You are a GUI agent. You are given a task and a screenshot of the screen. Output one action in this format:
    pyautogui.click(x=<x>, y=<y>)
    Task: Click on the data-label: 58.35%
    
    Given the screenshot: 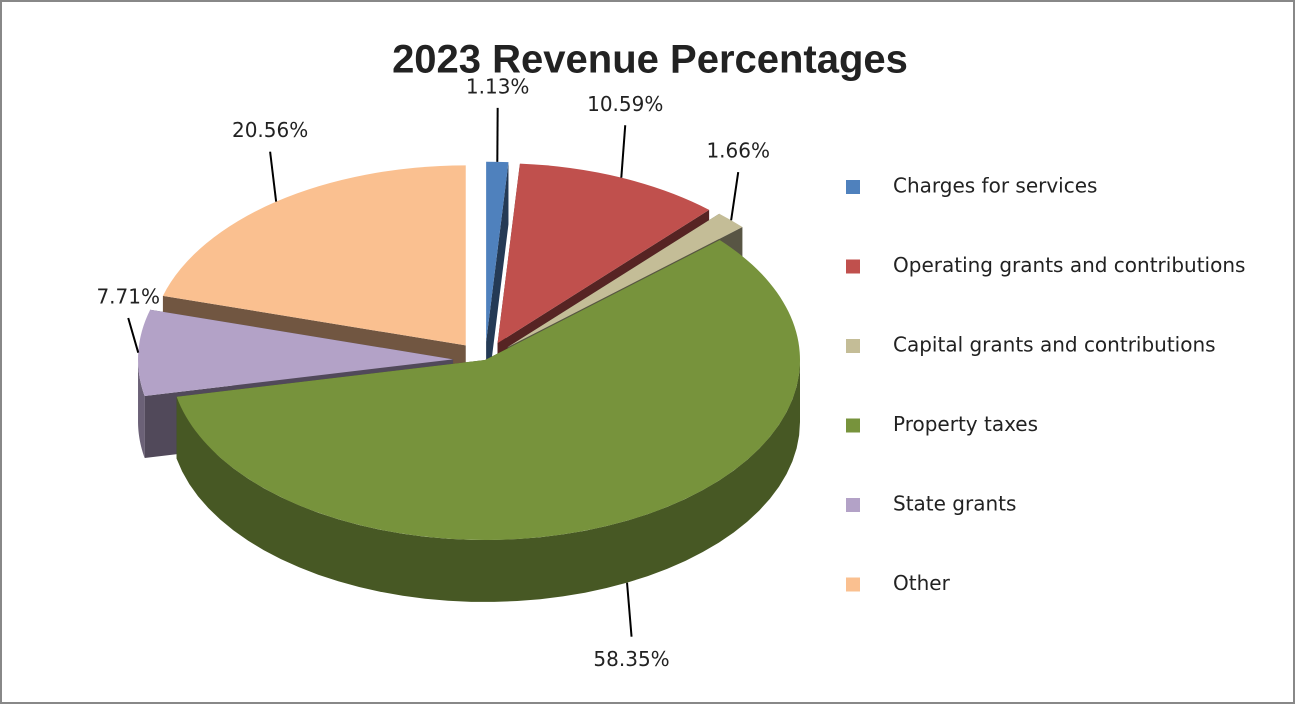 What is the action you would take?
    pyautogui.click(x=631, y=659)
    